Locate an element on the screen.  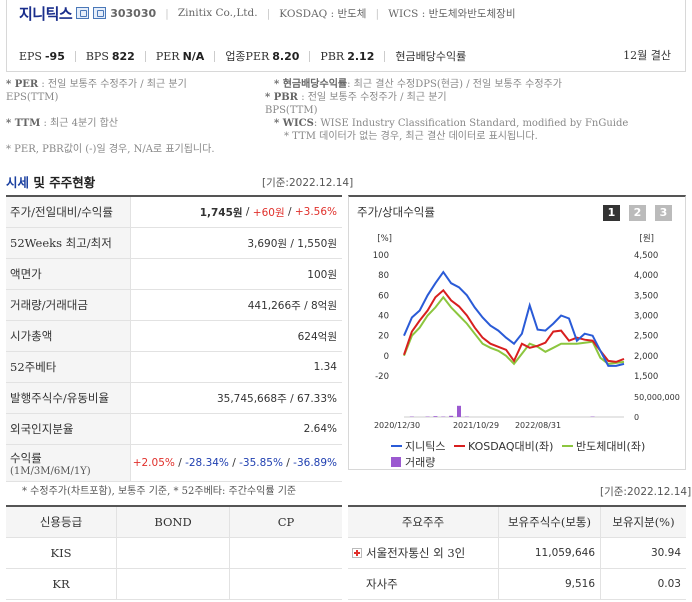
bps-value: 822 is located at coordinates (123, 56).